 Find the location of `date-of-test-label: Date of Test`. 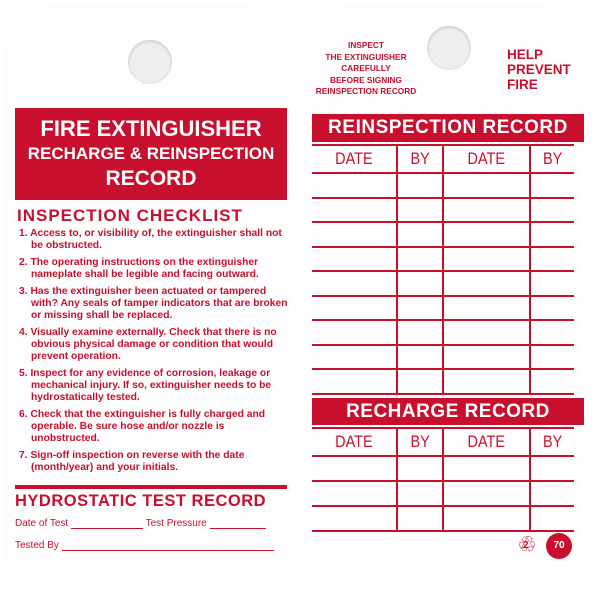

date-of-test-label: Date of Test is located at coordinates (42, 523).